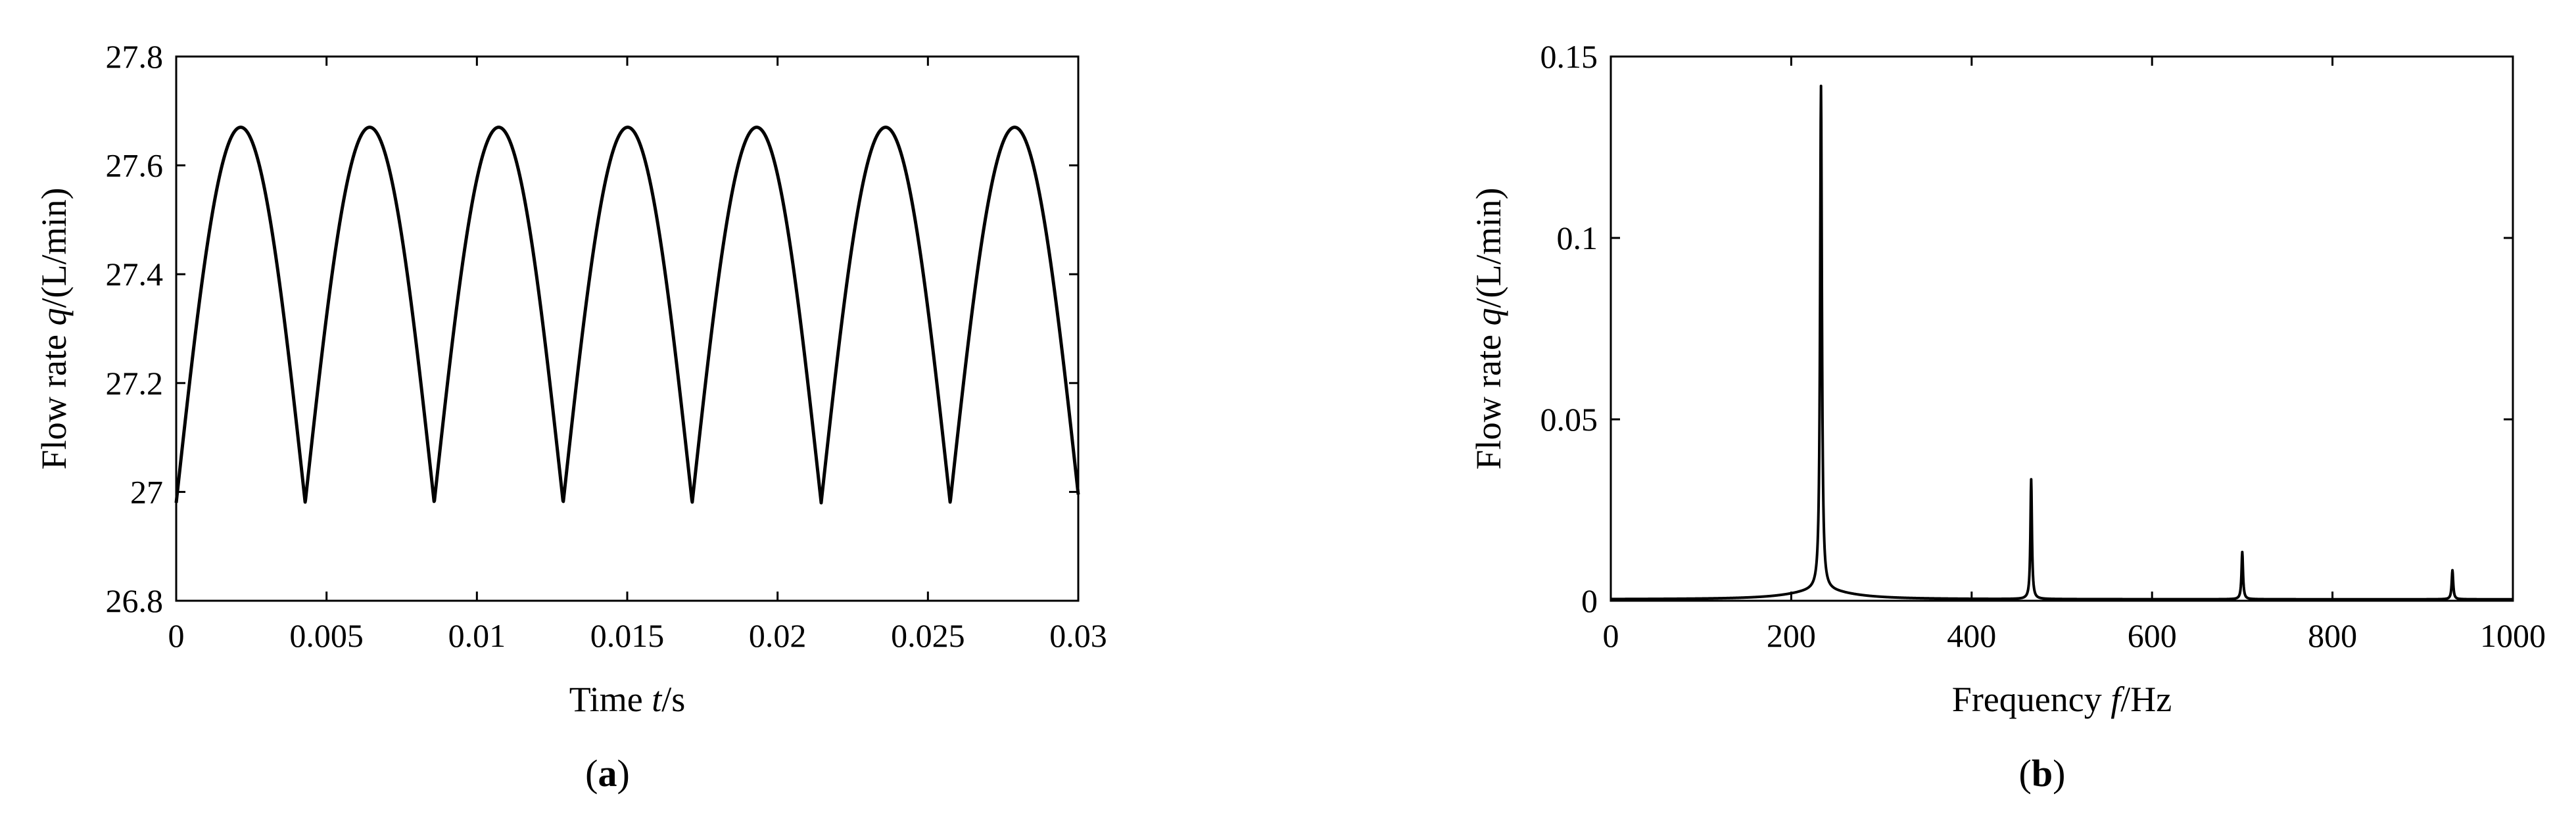 The image size is (2576, 817). What do you see at coordinates (1488, 329) in the screenshot?
I see `y-axis-label-b: Flow rate q/(L/min)` at bounding box center [1488, 329].